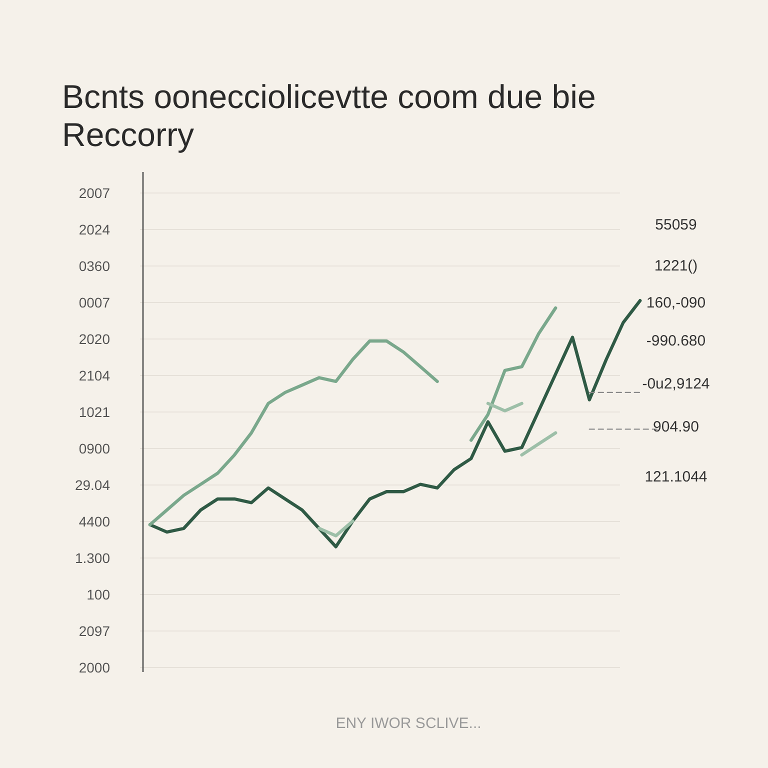 This screenshot has height=768, width=768. What do you see at coordinates (94, 229) in the screenshot?
I see `text: 2024` at bounding box center [94, 229].